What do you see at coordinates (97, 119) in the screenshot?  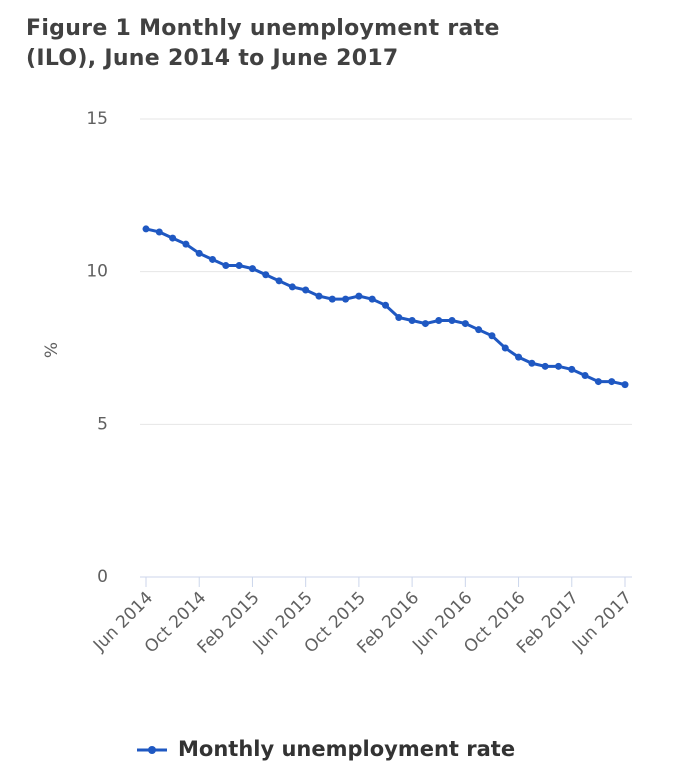 I see `y-tick-label: 15` at bounding box center [97, 119].